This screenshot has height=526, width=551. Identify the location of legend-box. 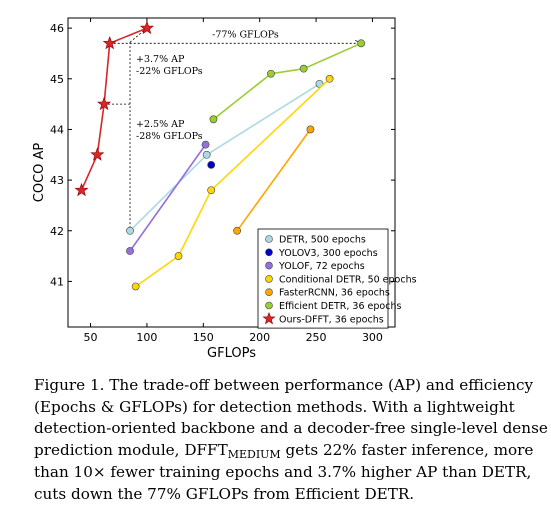
(323, 278).